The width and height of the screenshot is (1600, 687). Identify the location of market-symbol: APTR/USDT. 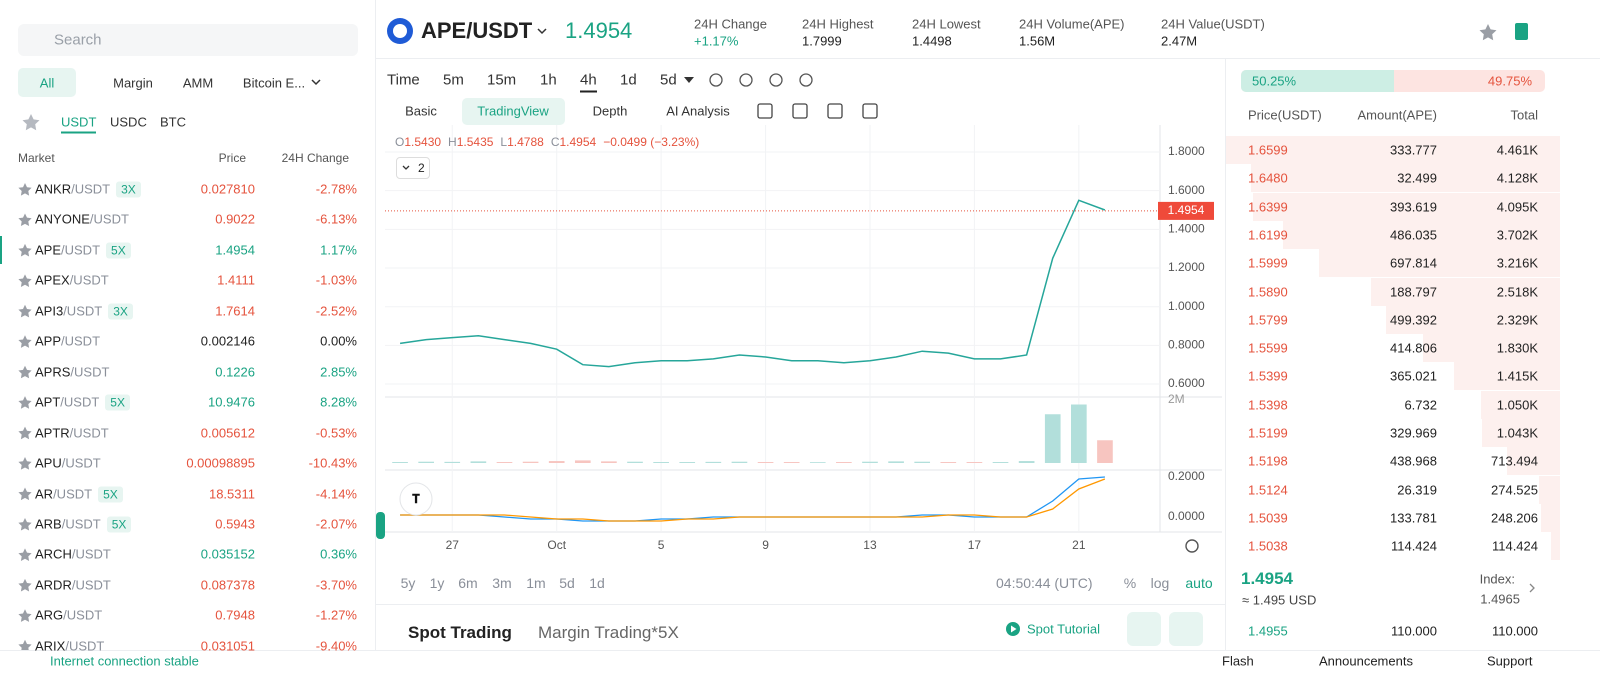
(72, 432).